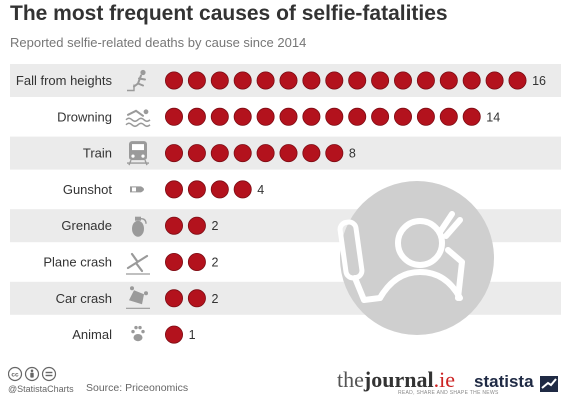 The image size is (565, 408). What do you see at coordinates (260, 190) in the screenshot?
I see `value-label: 4` at bounding box center [260, 190].